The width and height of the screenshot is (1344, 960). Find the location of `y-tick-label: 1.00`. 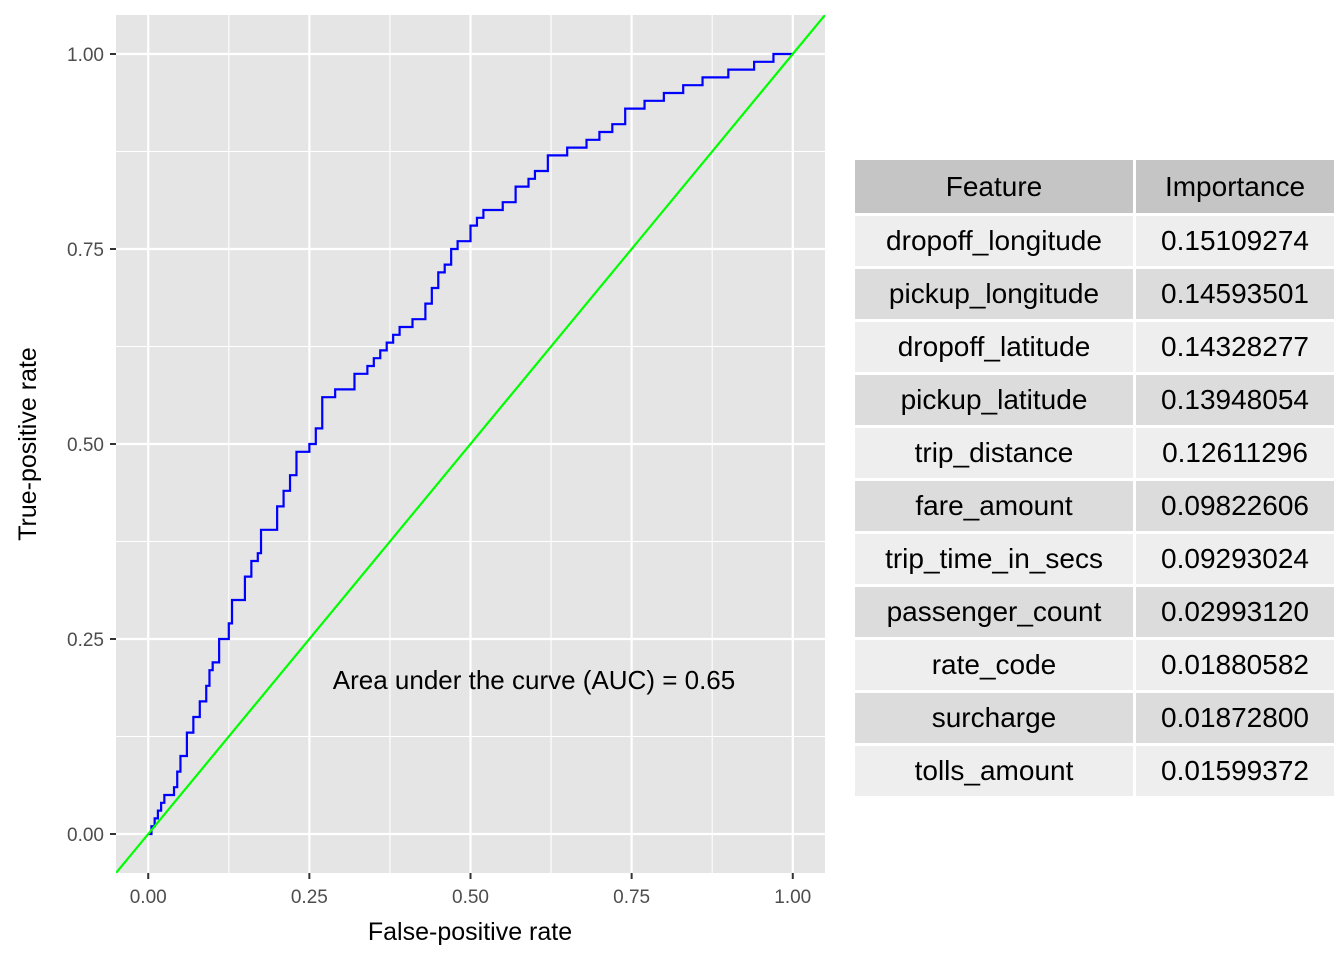

y-tick-label: 1.00 is located at coordinates (85, 55).